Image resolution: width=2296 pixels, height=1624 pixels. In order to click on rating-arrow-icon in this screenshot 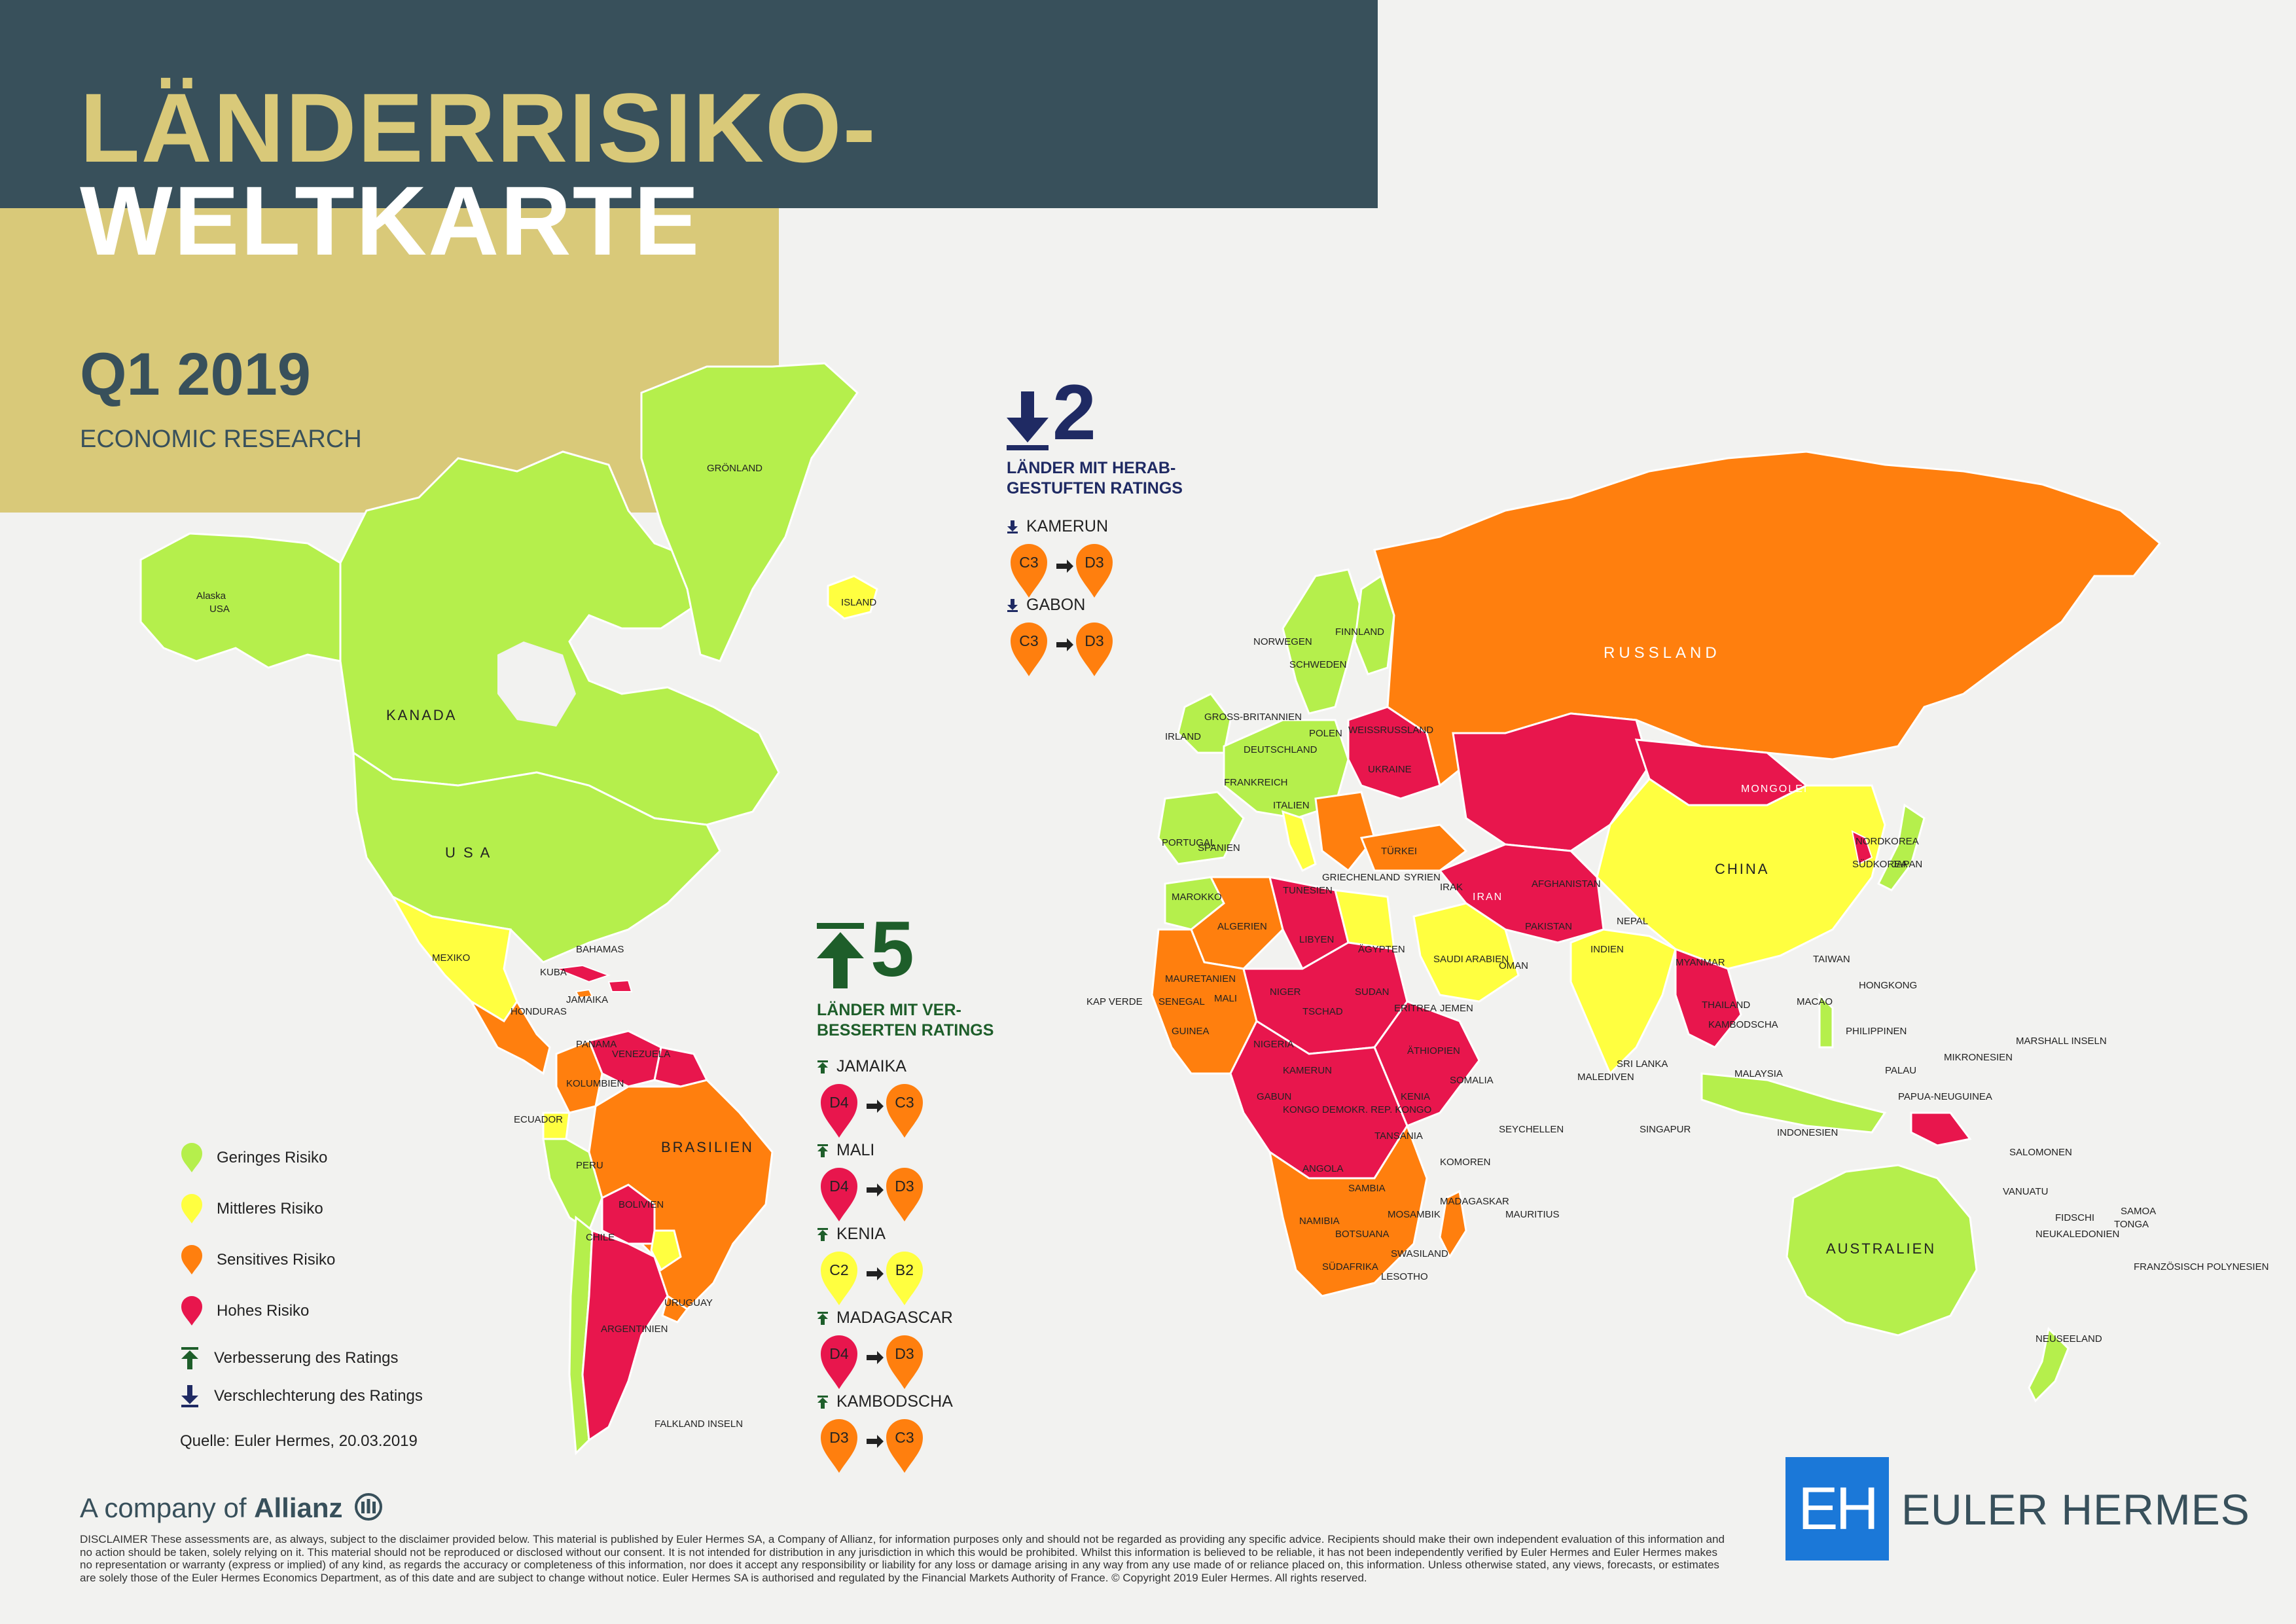, I will do `click(875, 1273)`.